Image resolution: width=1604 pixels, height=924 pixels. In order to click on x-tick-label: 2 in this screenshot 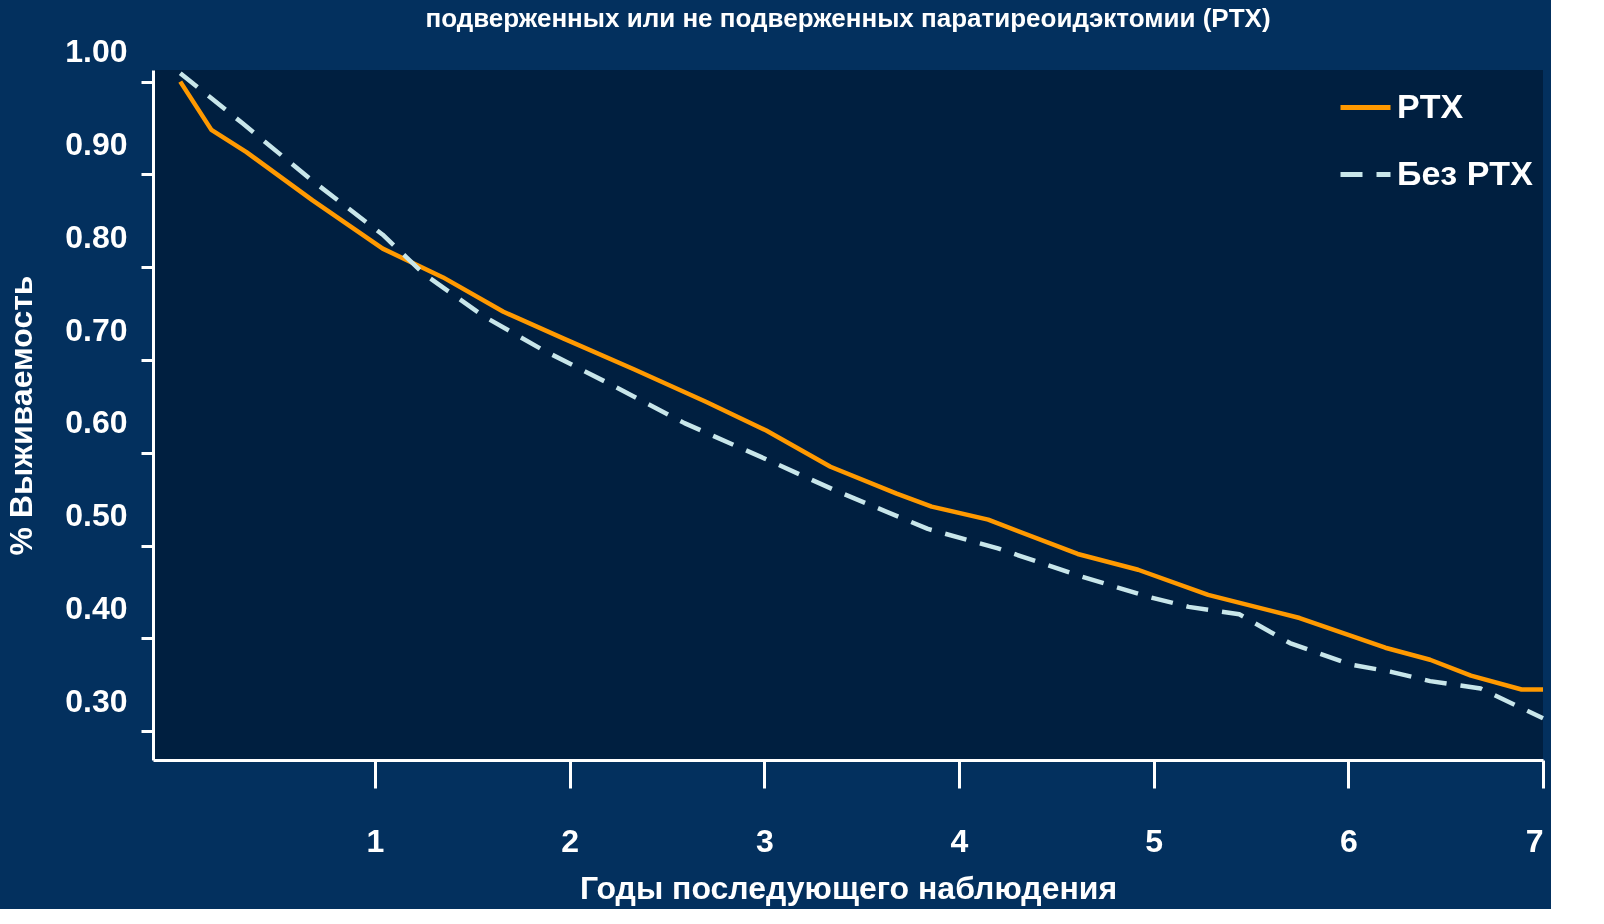, I will do `click(570, 840)`.